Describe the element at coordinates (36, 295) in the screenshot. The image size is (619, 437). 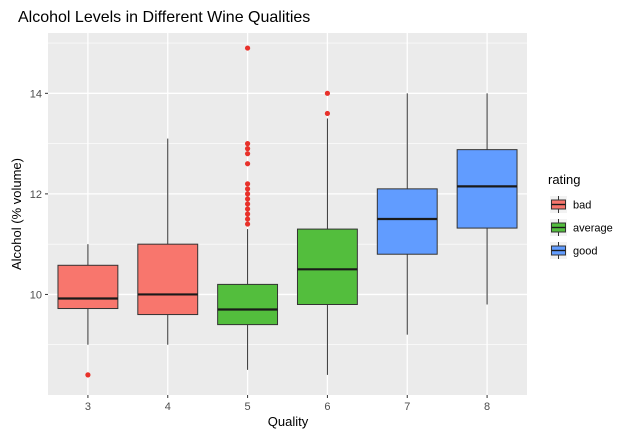
I see `y-tick-label: 10` at that location.